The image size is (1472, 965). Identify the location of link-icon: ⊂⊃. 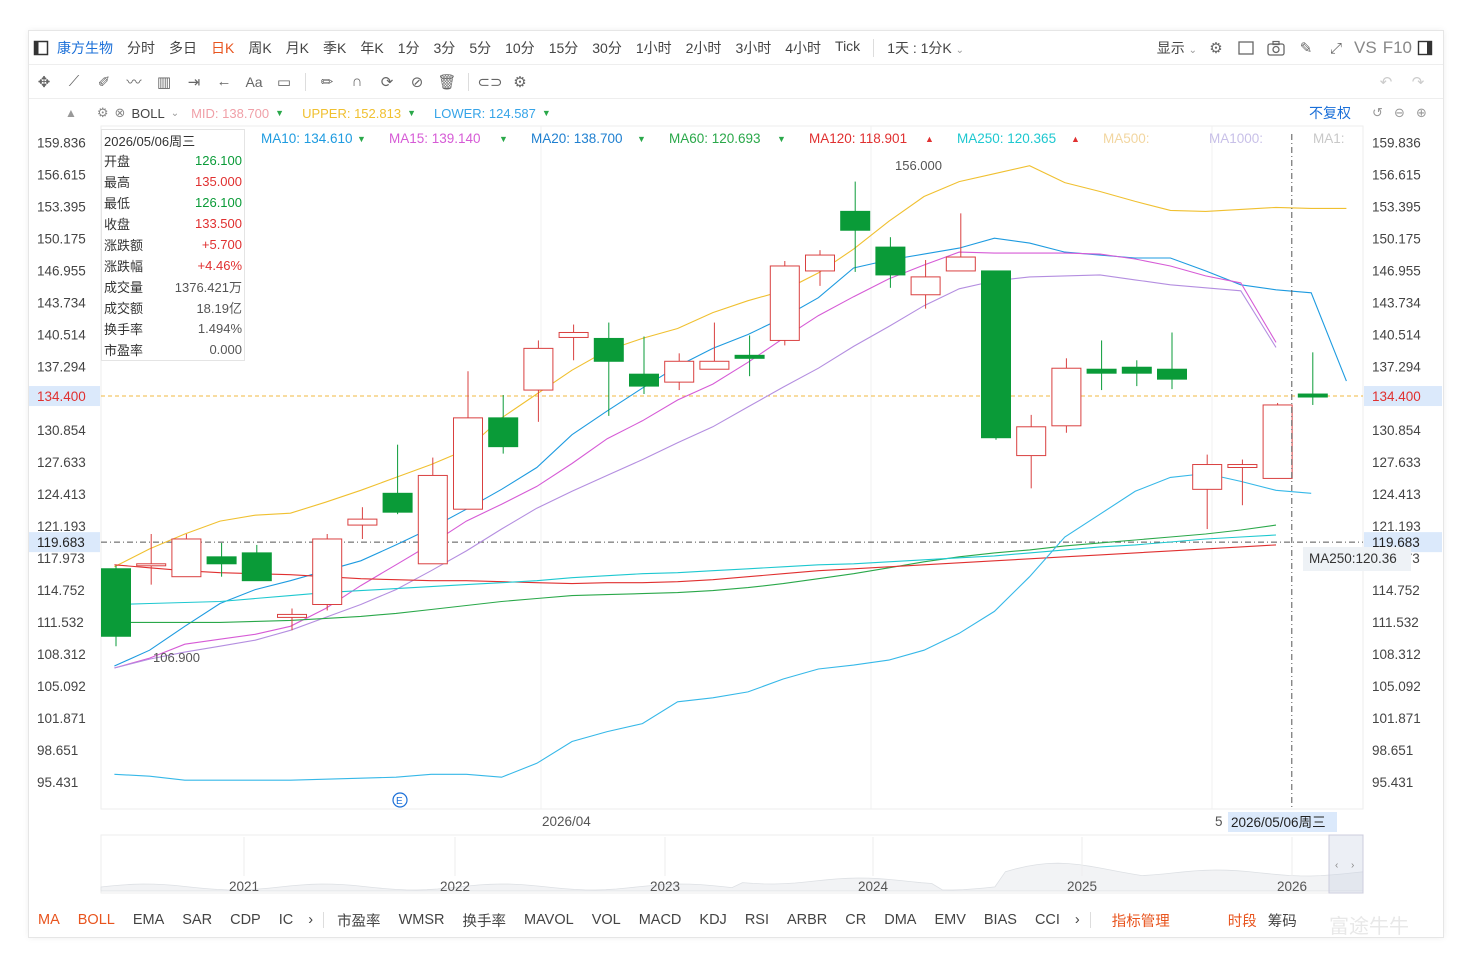
(490, 82).